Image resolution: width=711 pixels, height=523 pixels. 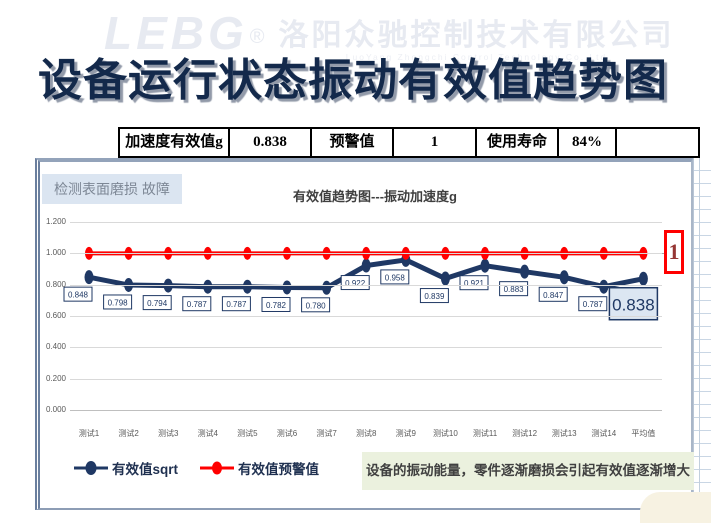 What do you see at coordinates (485, 433) in the screenshot?
I see `x-tick-label: 测试11` at bounding box center [485, 433].